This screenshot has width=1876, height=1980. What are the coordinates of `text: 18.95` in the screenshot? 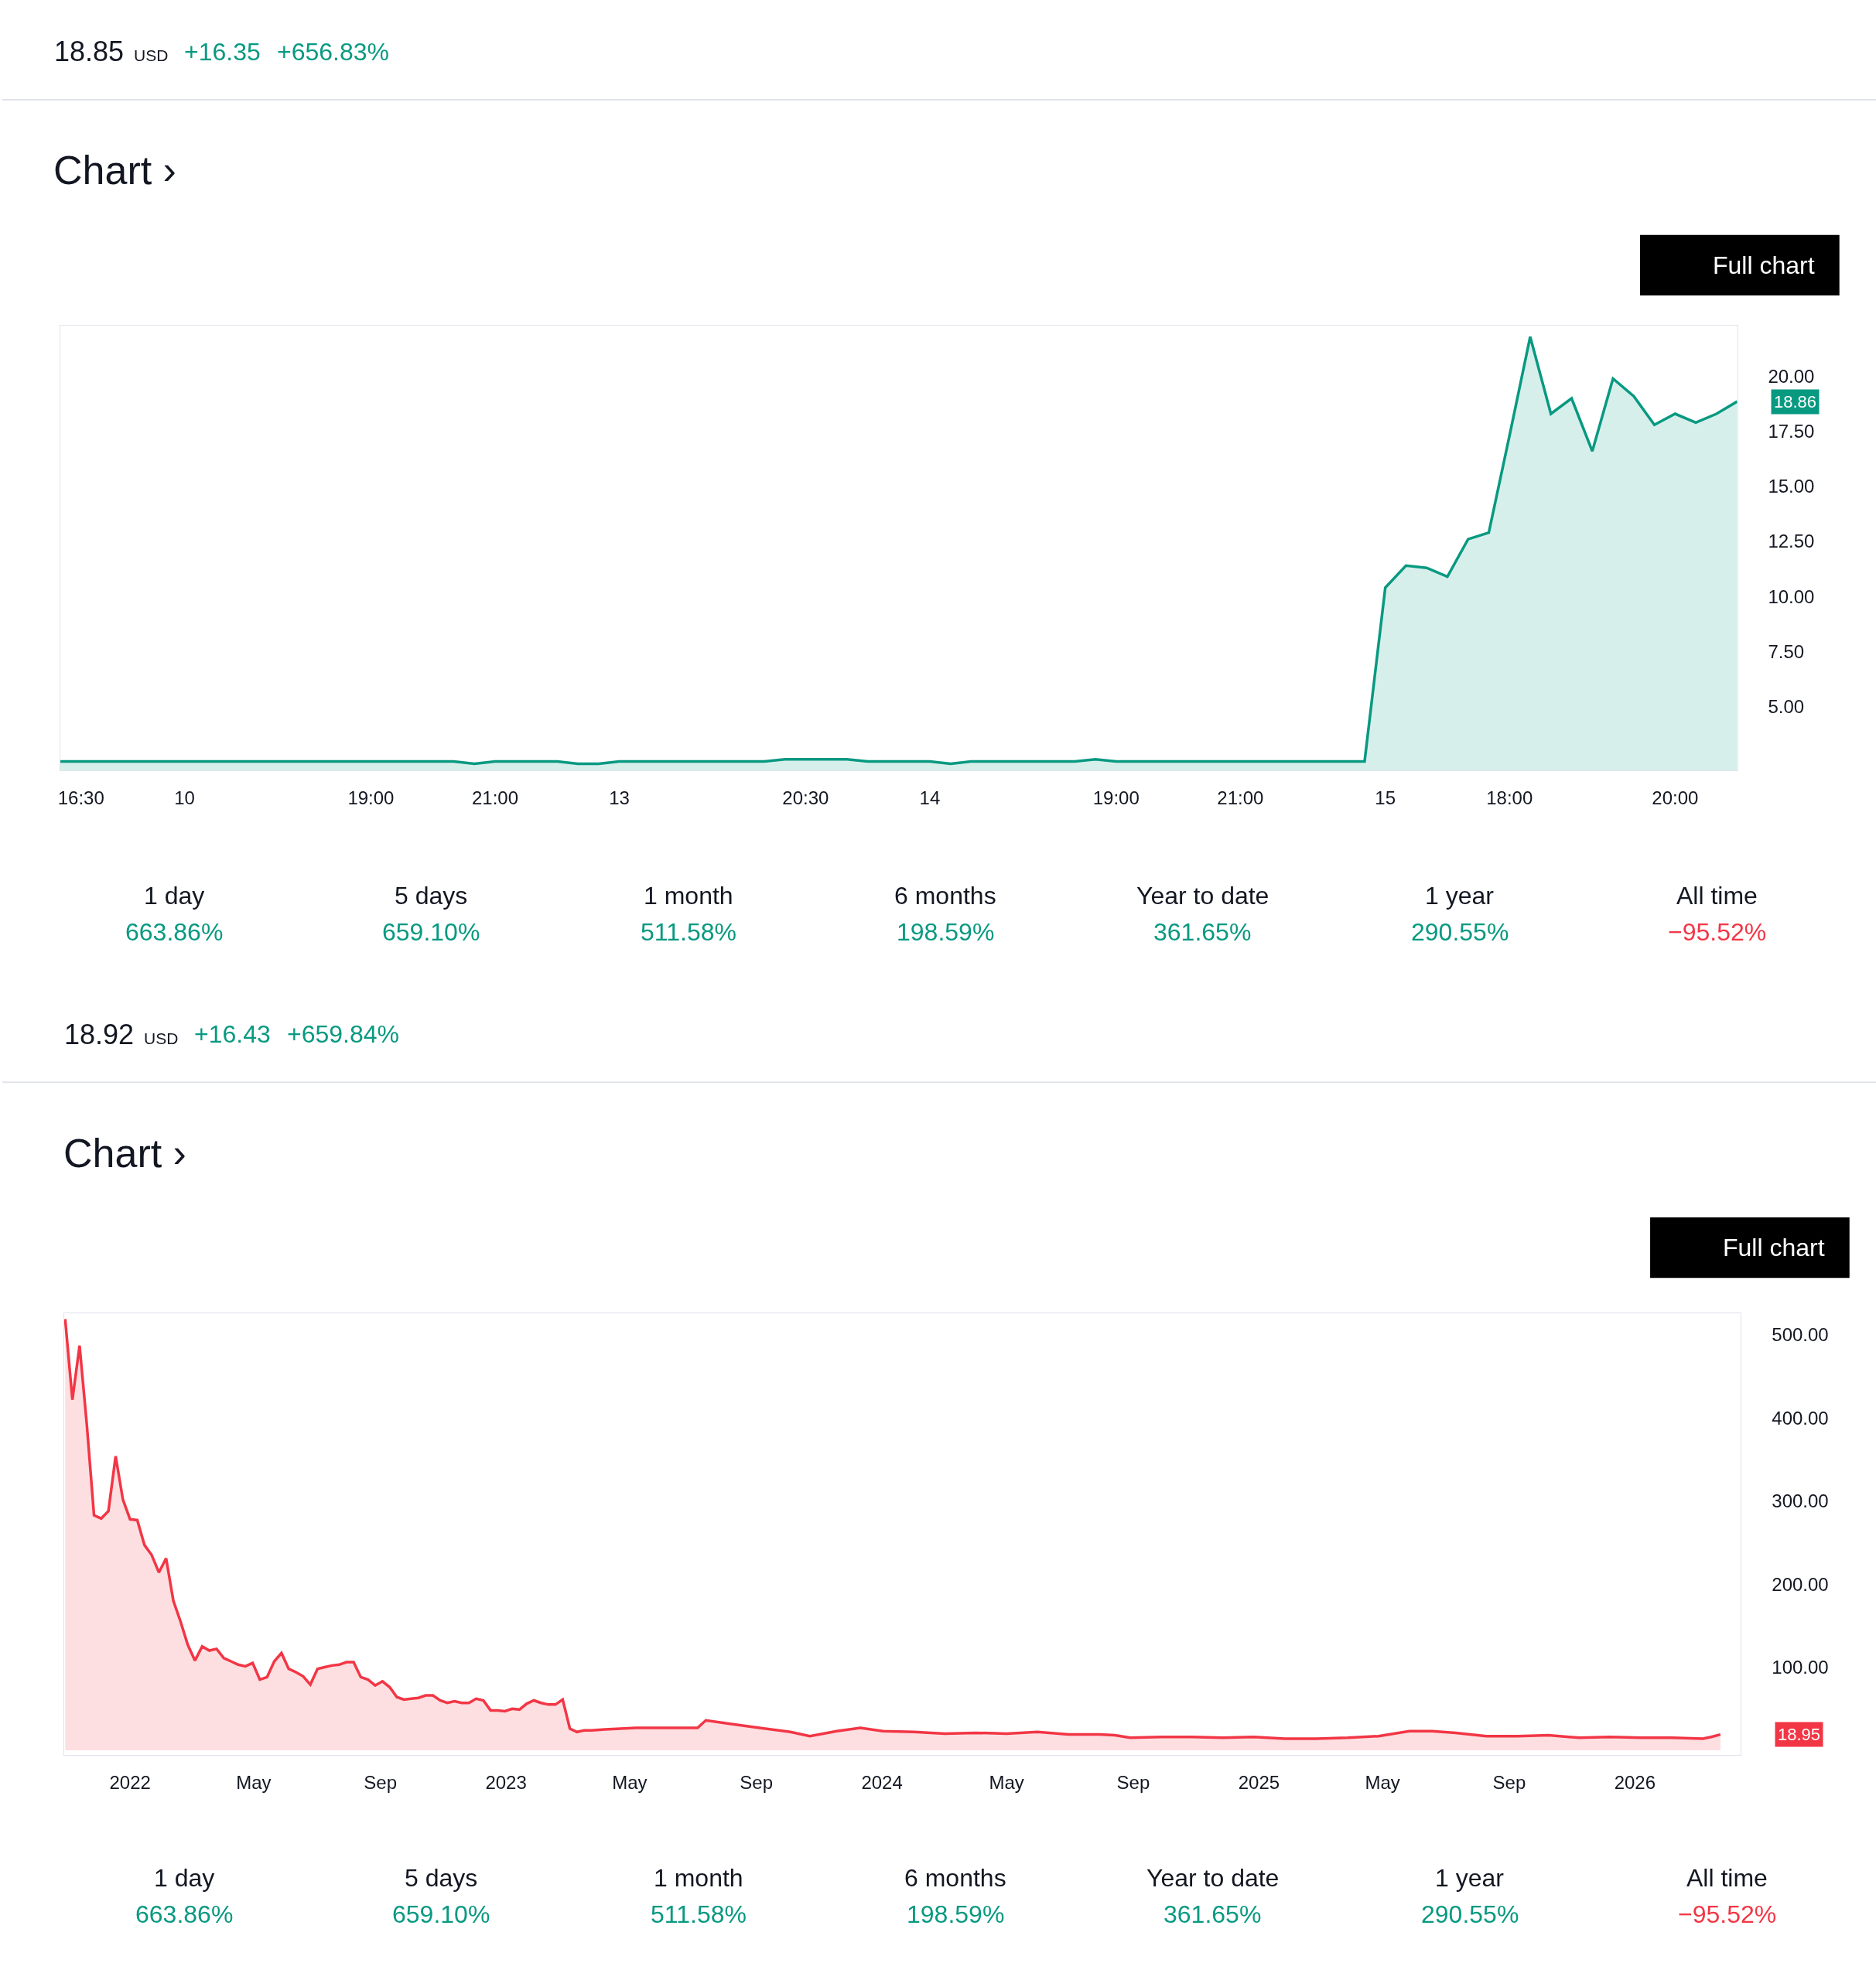 It's located at (1799, 1734).